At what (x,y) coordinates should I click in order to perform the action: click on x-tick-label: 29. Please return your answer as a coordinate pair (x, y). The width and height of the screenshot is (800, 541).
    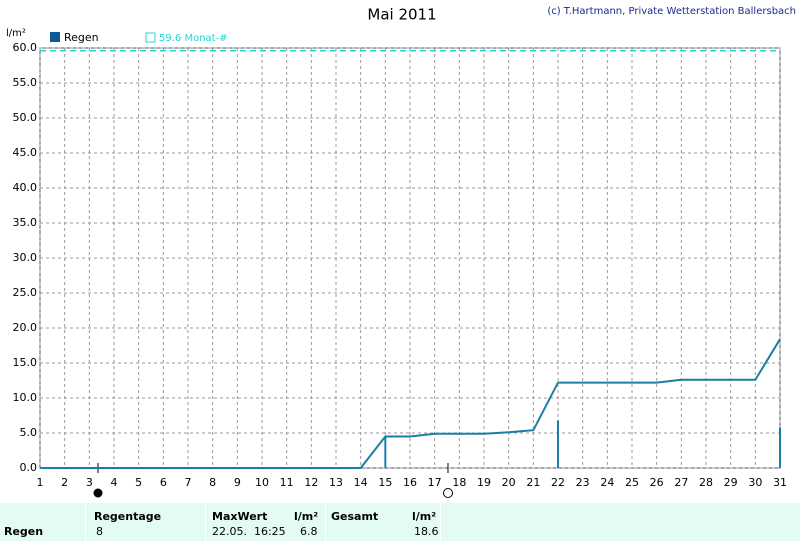
    Looking at the image, I should click on (731, 482).